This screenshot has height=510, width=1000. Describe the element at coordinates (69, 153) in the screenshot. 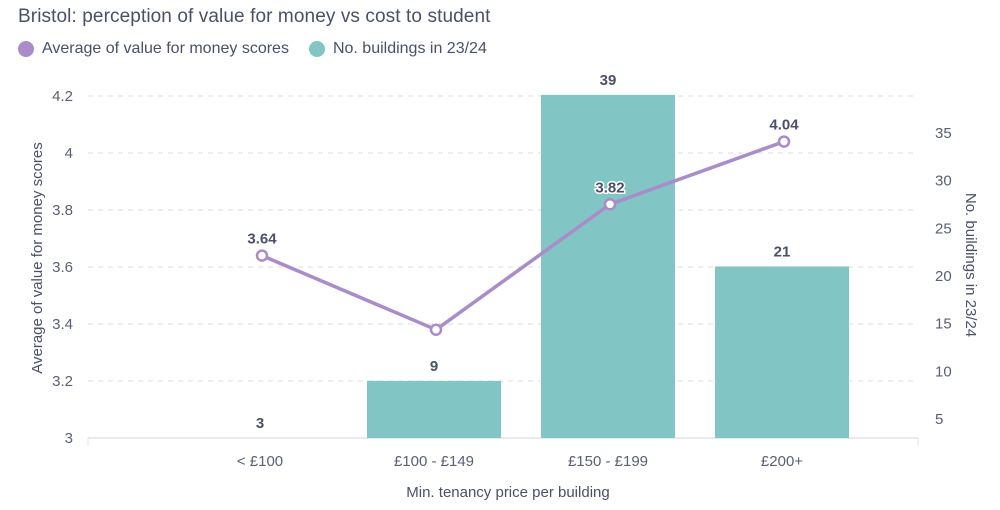

I see `y-left-tick: 4` at that location.